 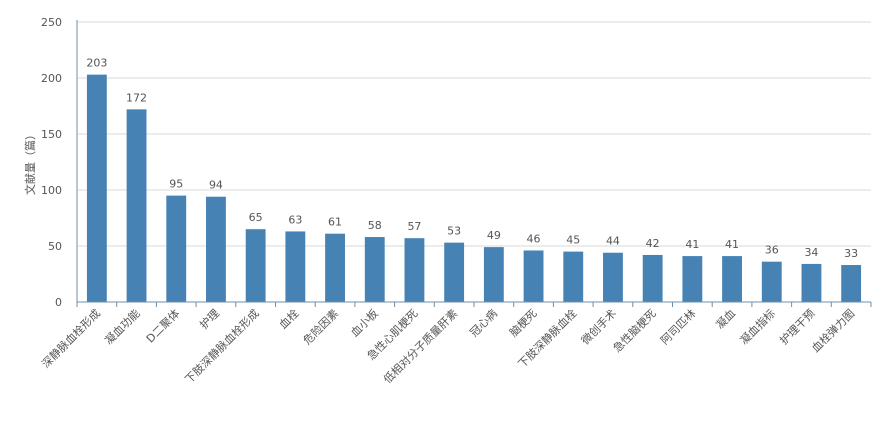 What do you see at coordinates (58, 302) in the screenshot?
I see `y-tick-label: 0` at bounding box center [58, 302].